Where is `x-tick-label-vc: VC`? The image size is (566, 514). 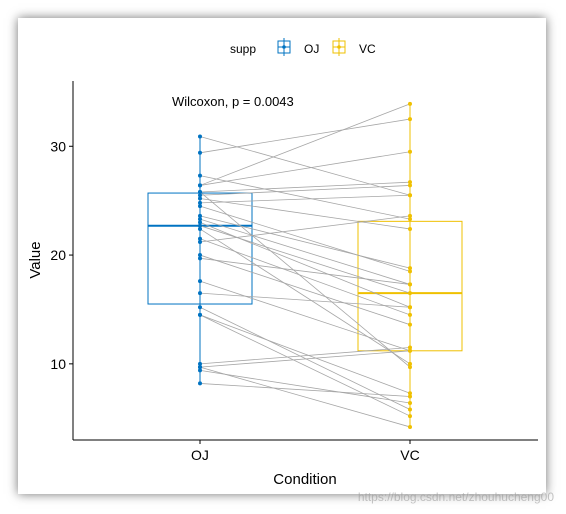
x-tick-label-vc: VC is located at coordinates (409, 455).